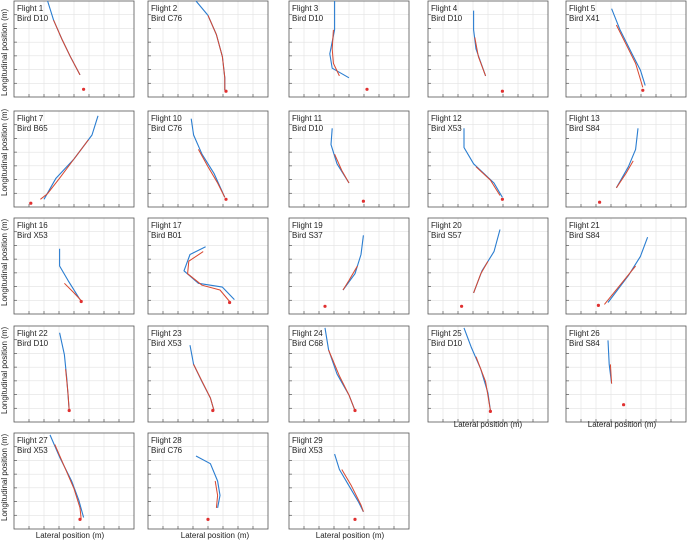 The image size is (687, 543). I want to click on panel-subtitle: Bird X41, so click(584, 18).